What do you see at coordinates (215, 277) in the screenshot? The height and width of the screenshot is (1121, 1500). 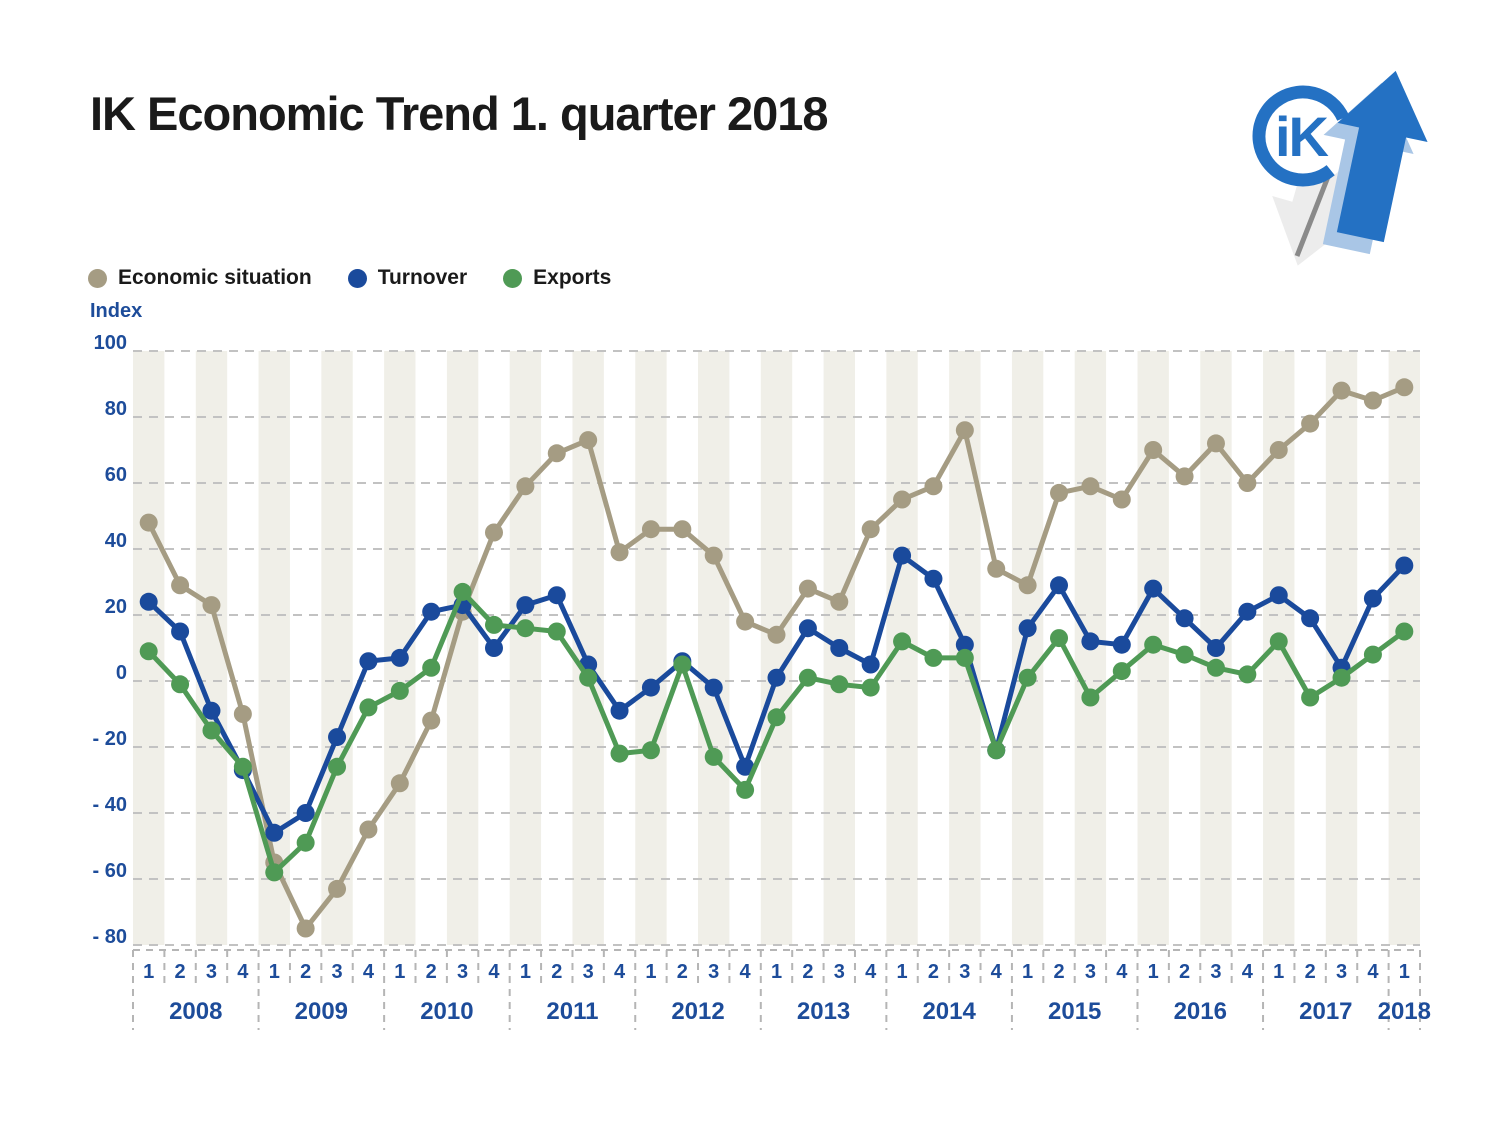 I see `legend-label: Economic situation` at bounding box center [215, 277].